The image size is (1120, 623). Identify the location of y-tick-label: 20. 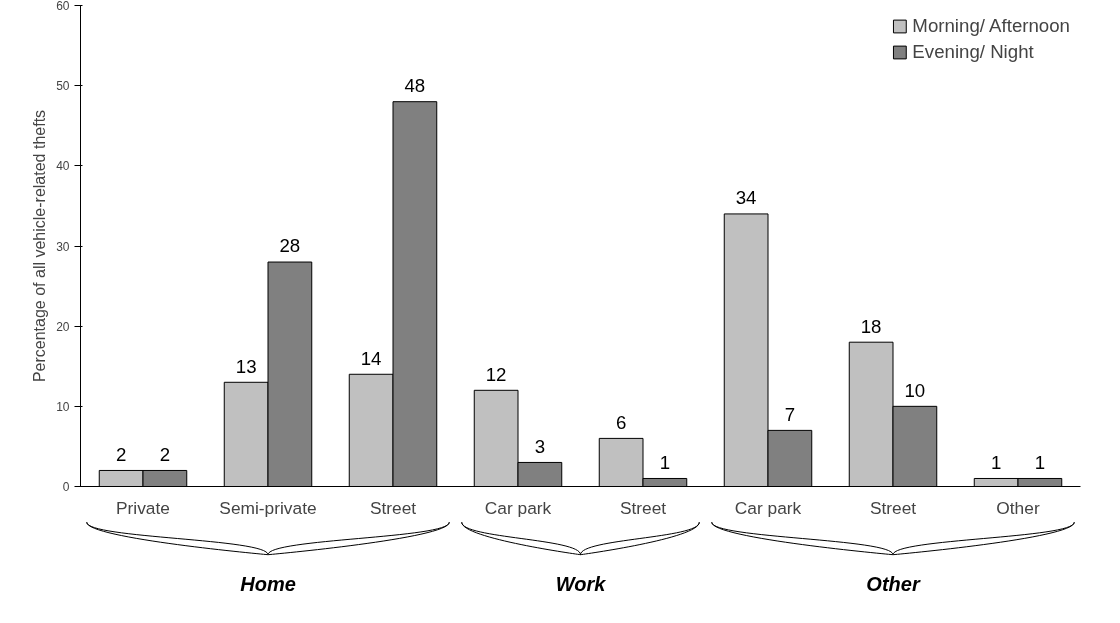
(63, 326).